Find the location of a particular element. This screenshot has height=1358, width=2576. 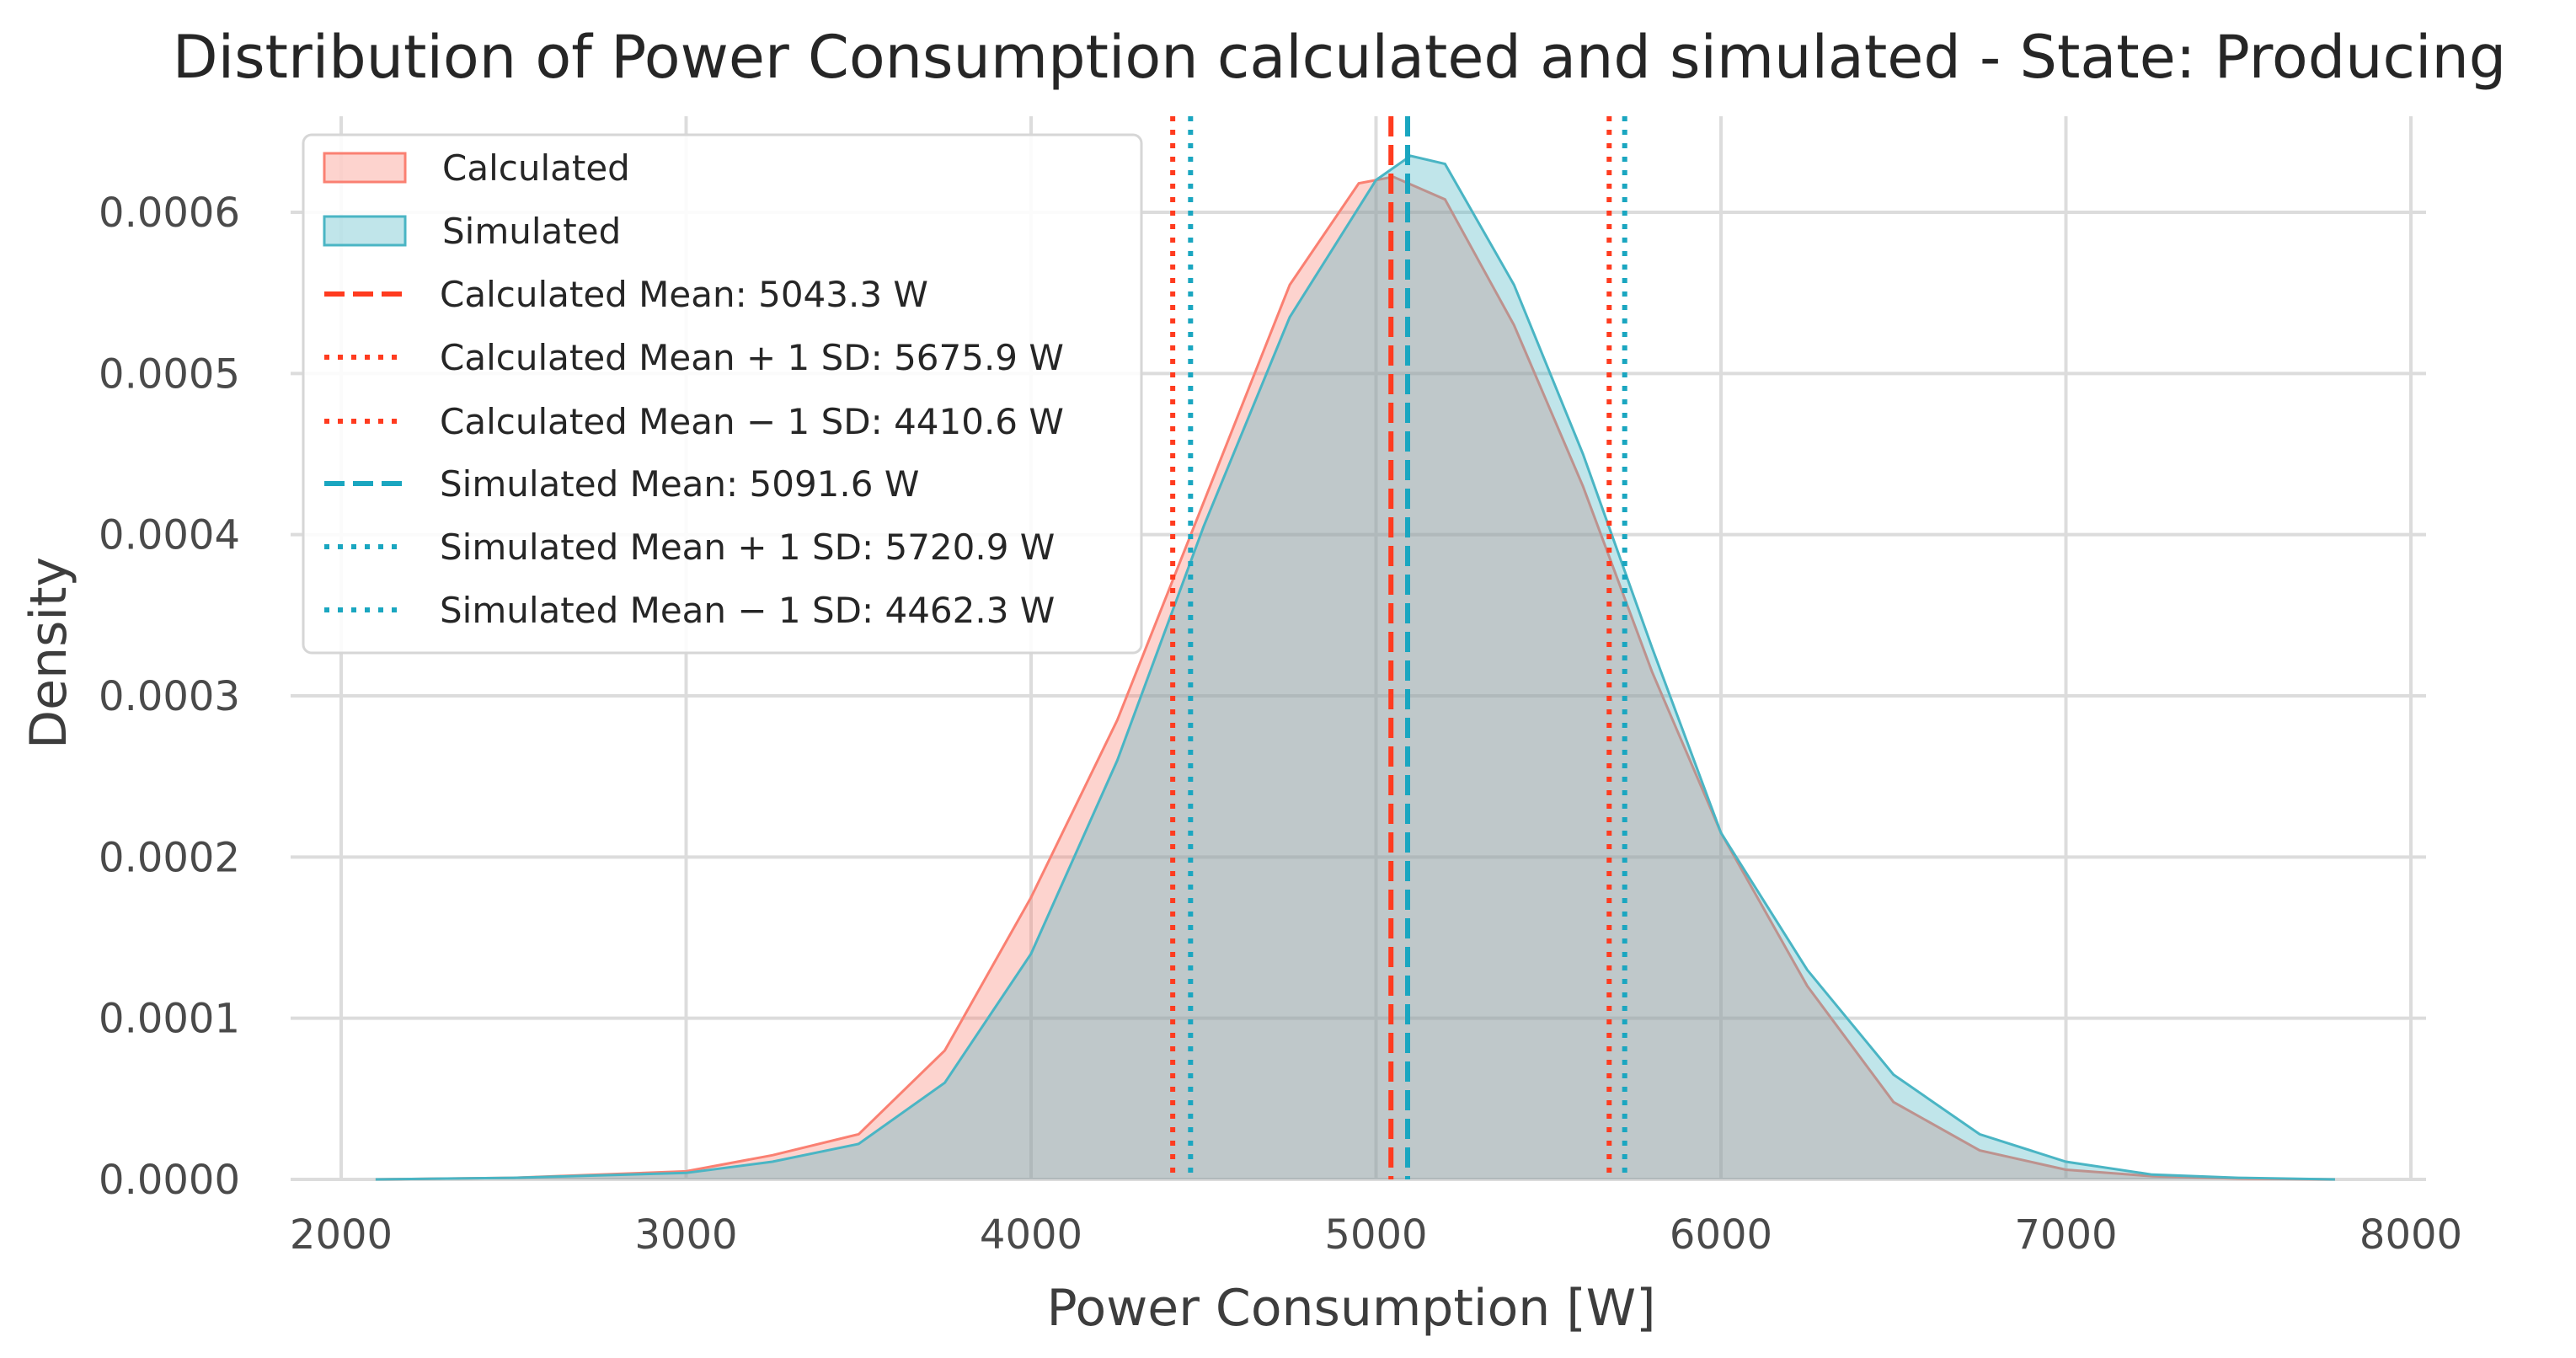

legend-label: Simulated Mean − 1 SD: 4462.3 W is located at coordinates (747, 610).